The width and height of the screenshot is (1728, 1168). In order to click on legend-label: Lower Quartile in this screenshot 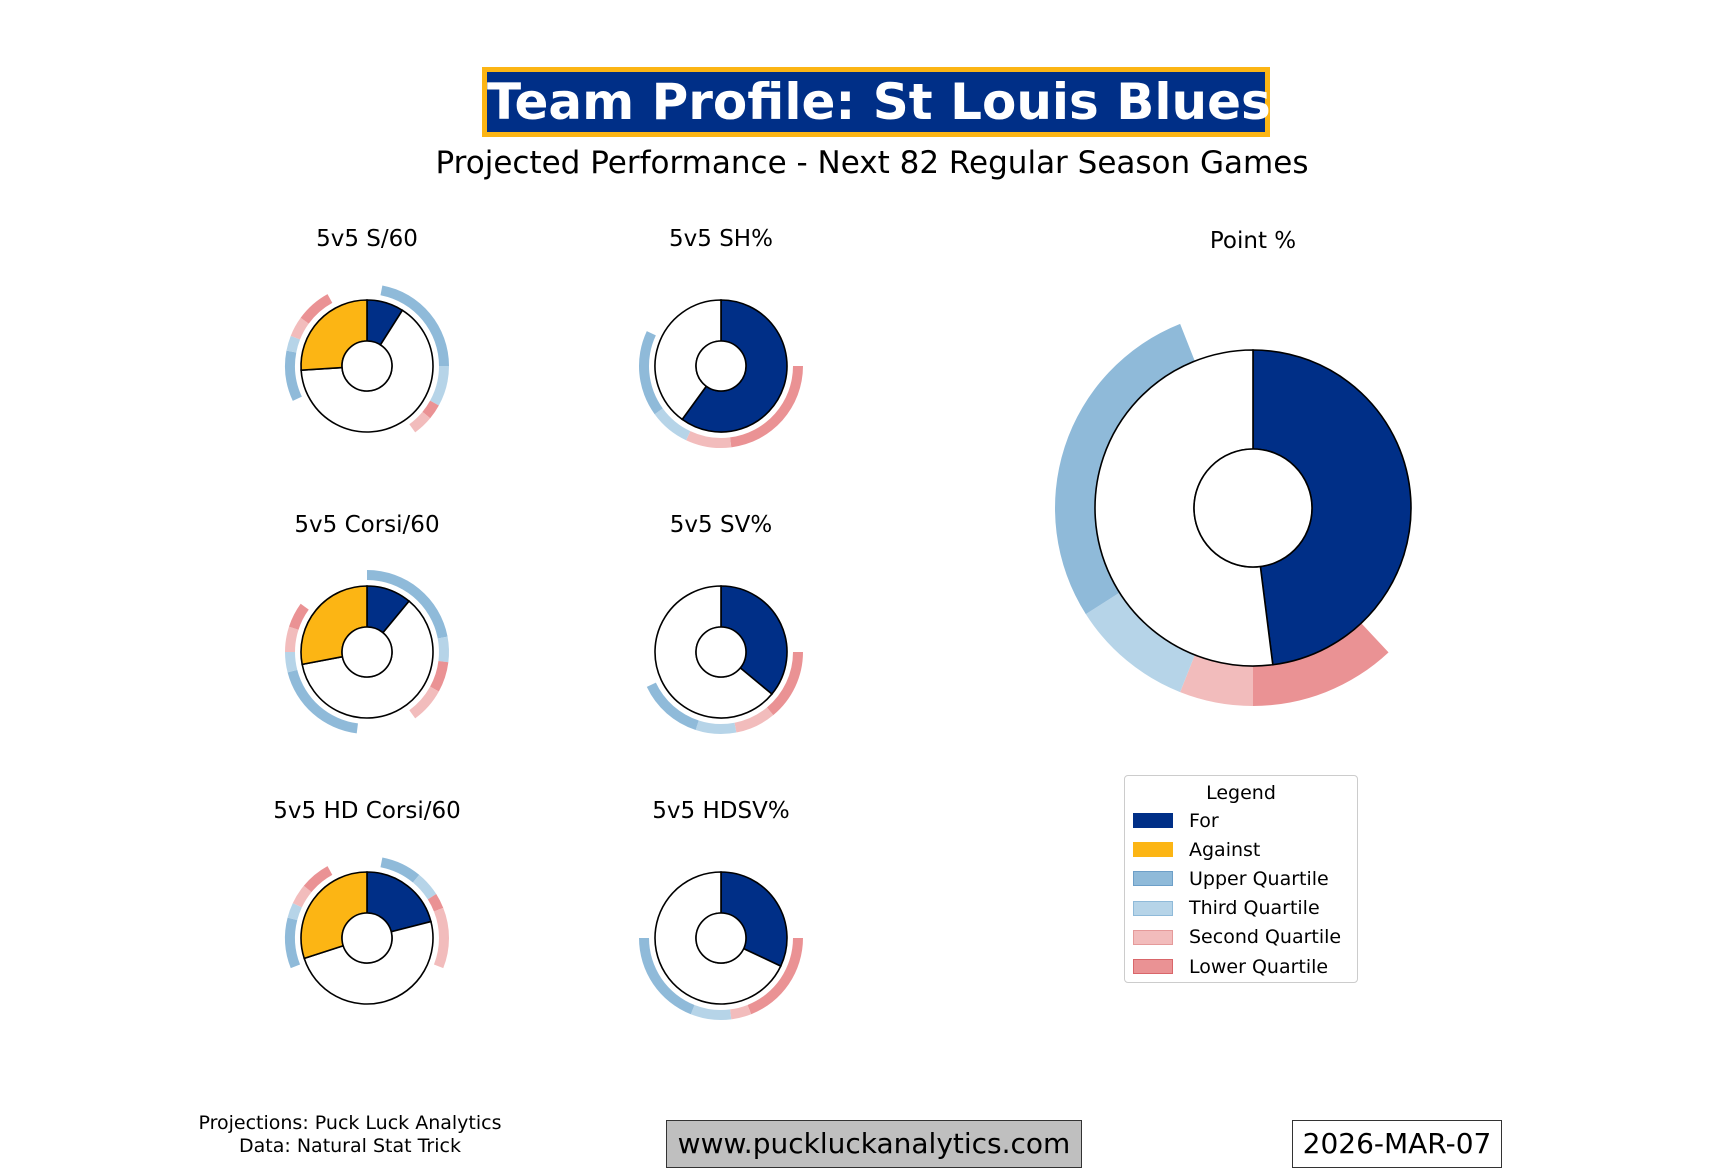, I will do `click(1259, 966)`.